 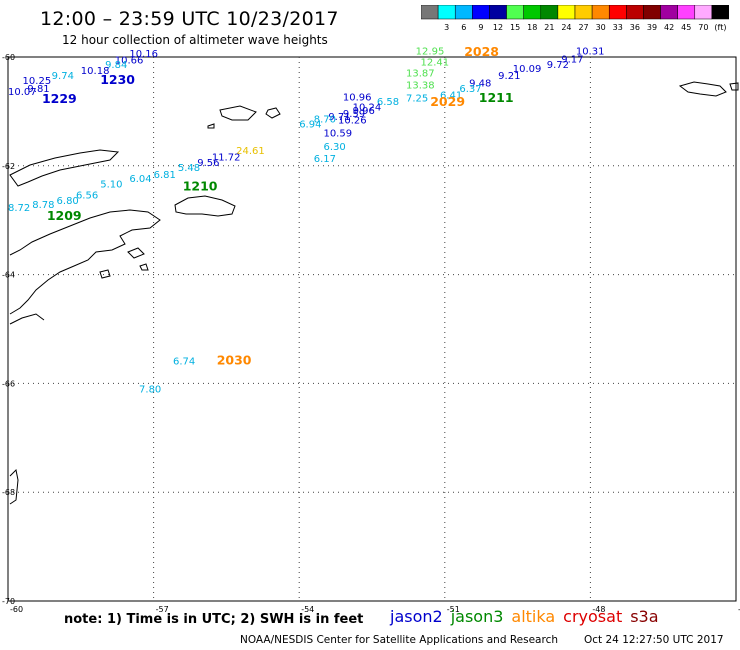 What do you see at coordinates (635, 27) in the screenshot?
I see `legend-label: 36` at bounding box center [635, 27].